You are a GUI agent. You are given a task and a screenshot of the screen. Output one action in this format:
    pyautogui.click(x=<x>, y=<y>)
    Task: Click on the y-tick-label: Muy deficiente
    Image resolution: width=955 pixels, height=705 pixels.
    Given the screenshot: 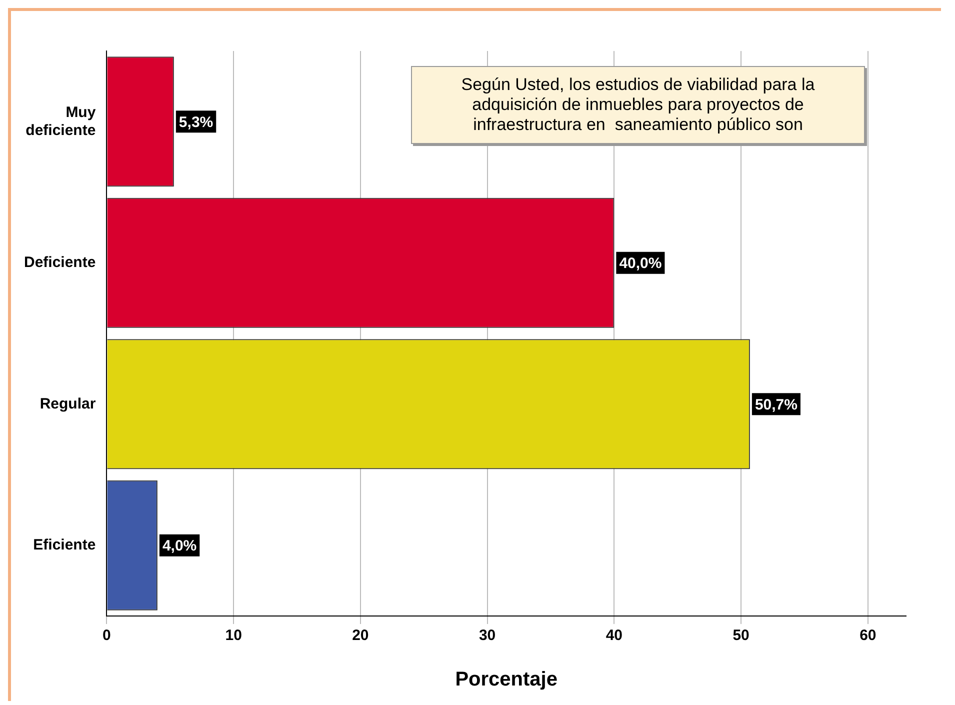 What is the action you would take?
    pyautogui.click(x=61, y=121)
    